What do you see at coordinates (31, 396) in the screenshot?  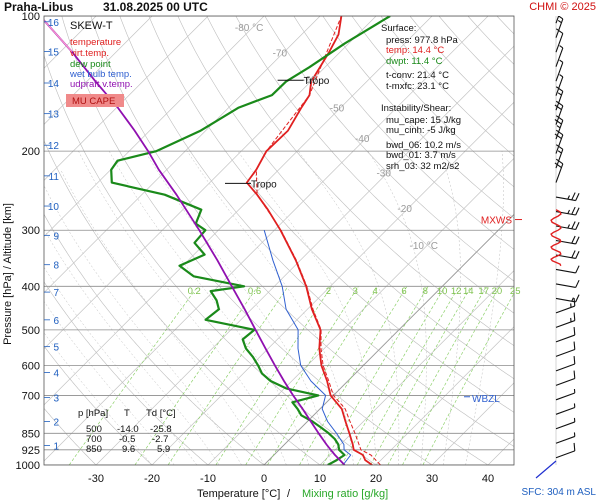 I see `pressure-tick-label: 700` at bounding box center [31, 396].